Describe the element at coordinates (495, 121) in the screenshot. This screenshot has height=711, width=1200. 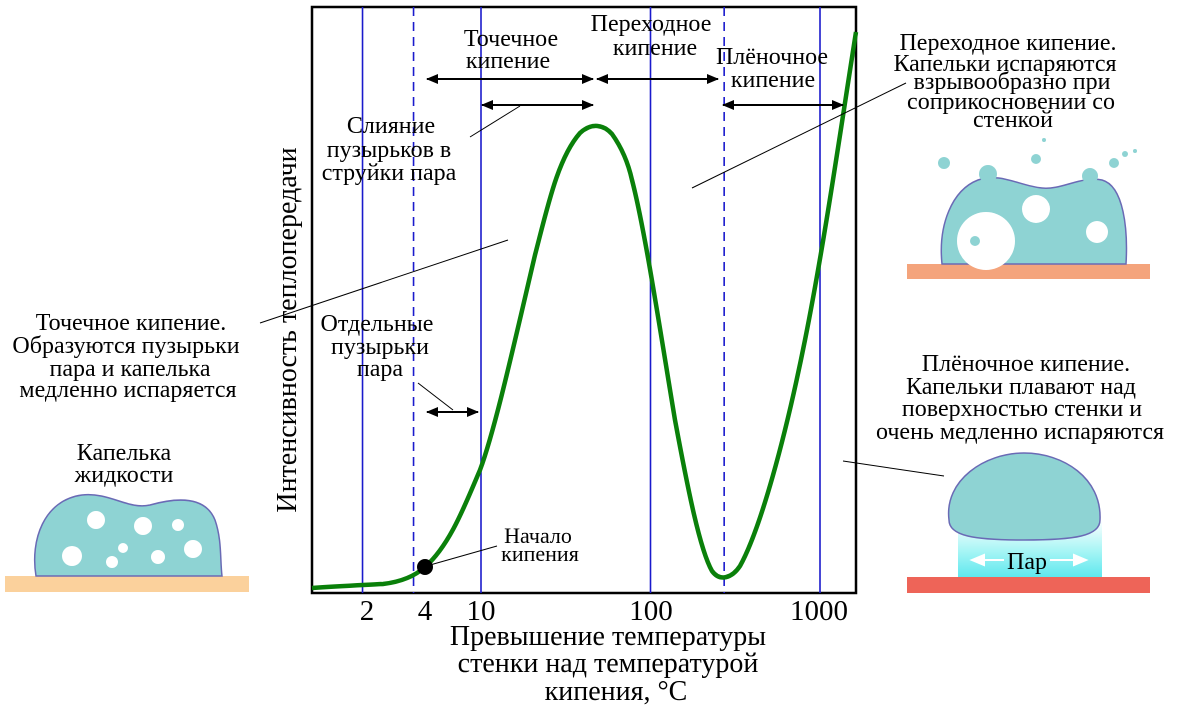
I see `bubble-merge-leader` at that location.